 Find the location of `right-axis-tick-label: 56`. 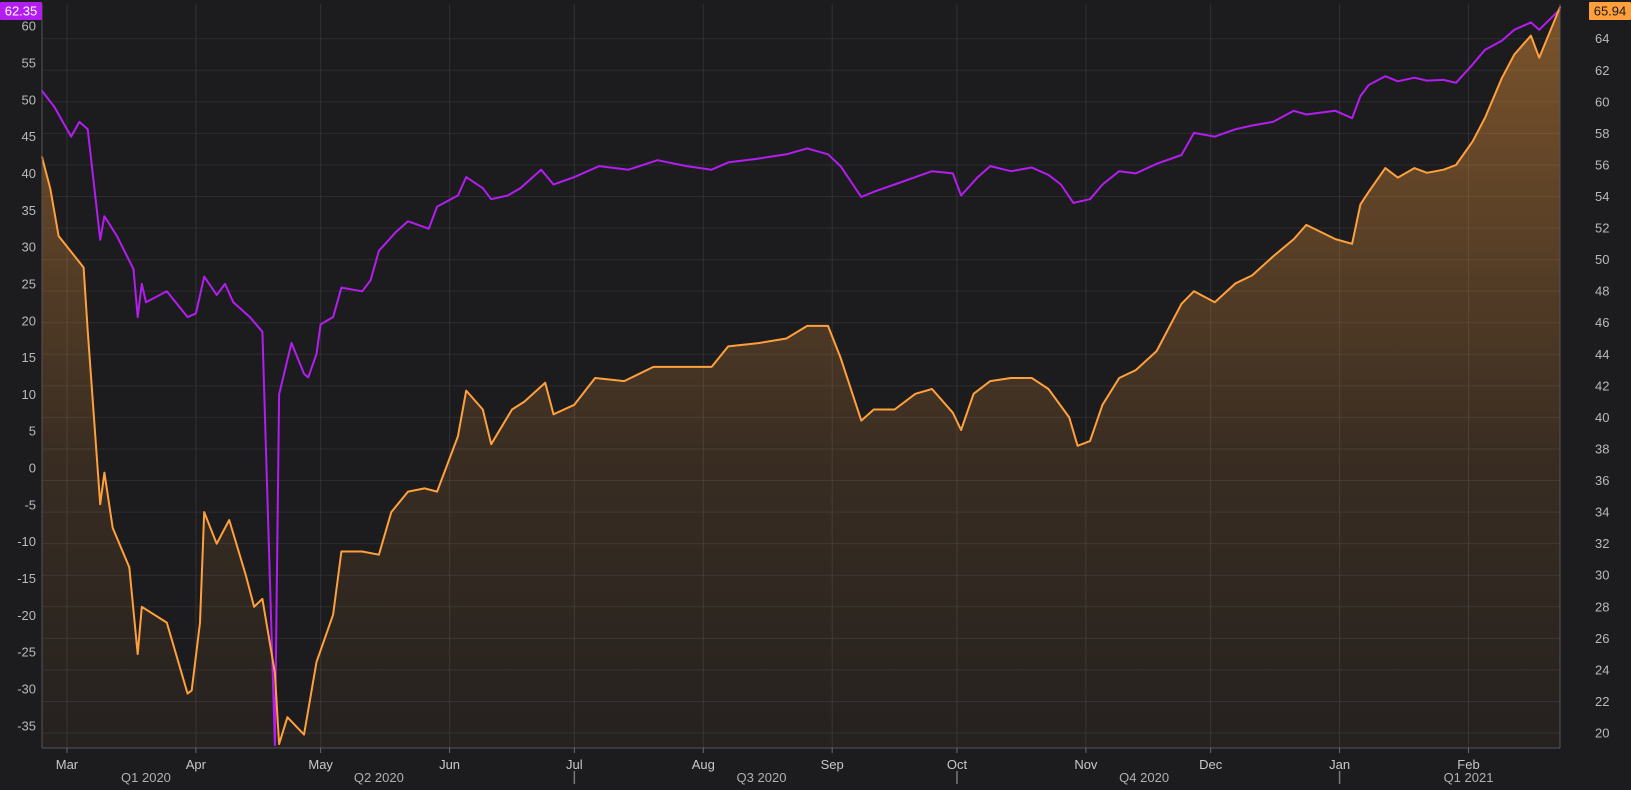

right-axis-tick-label: 56 is located at coordinates (1602, 164).